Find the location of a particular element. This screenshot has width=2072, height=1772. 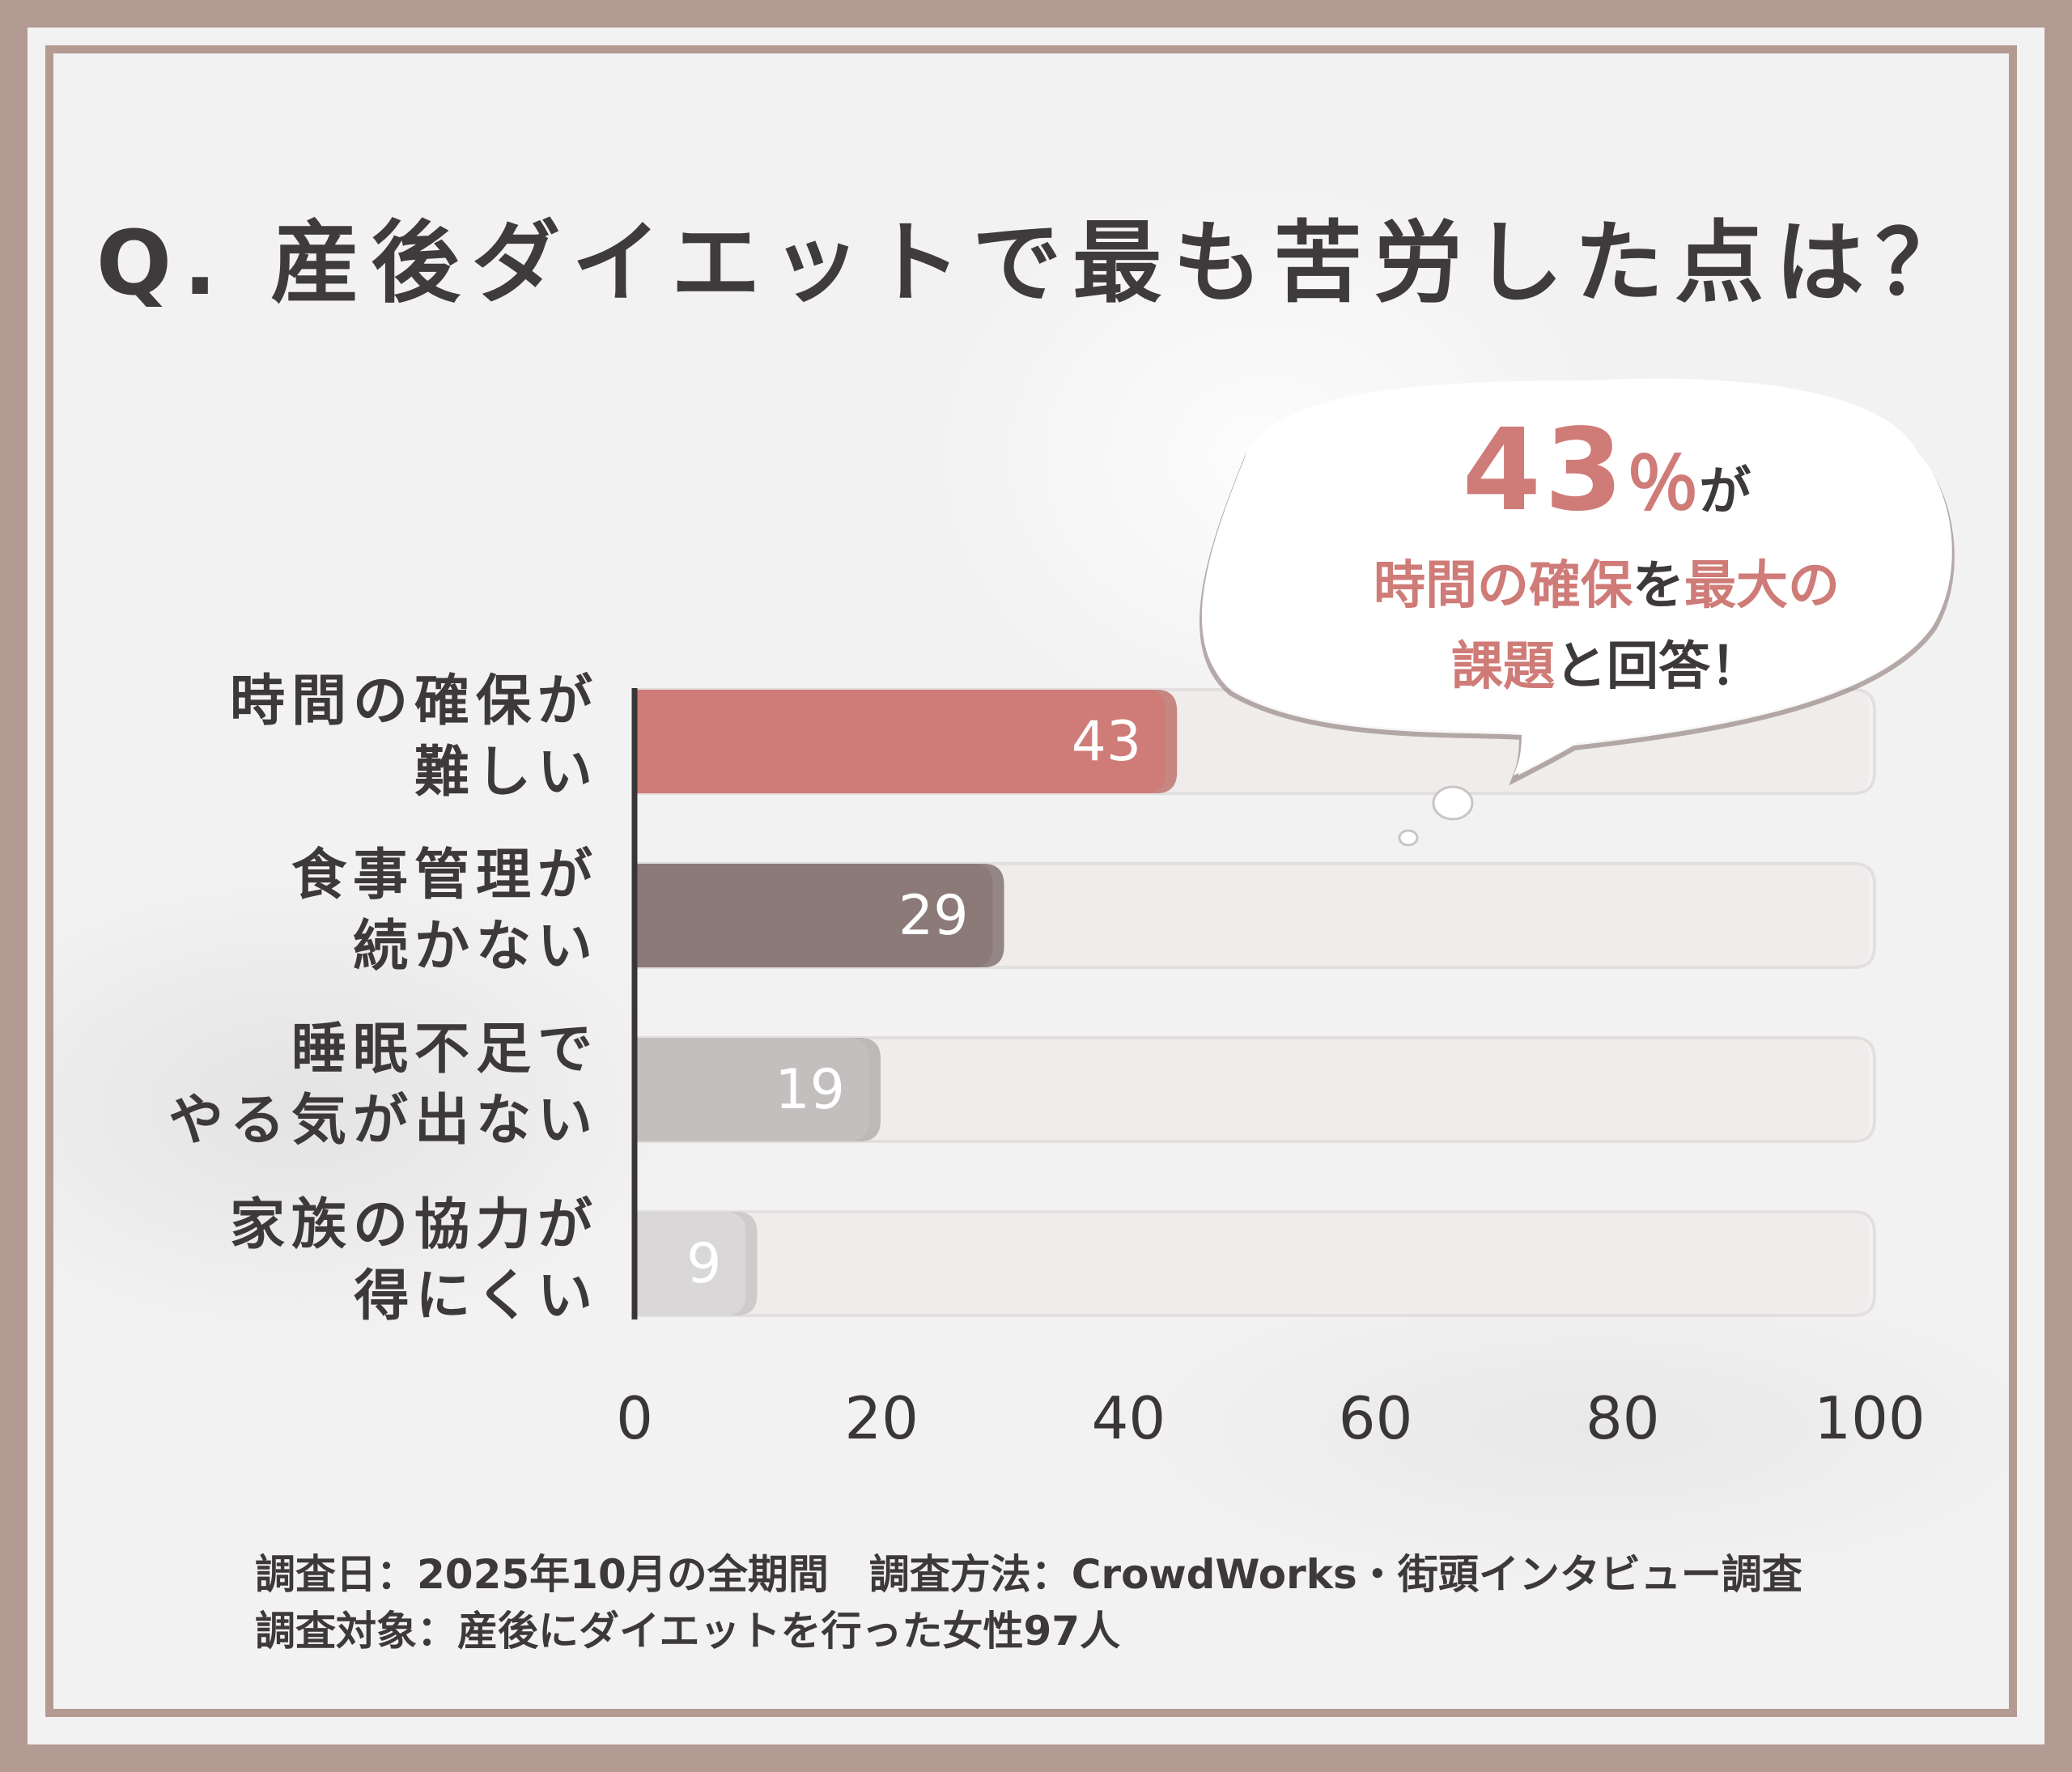

bar-value-label-2: 29 is located at coordinates (933, 916).